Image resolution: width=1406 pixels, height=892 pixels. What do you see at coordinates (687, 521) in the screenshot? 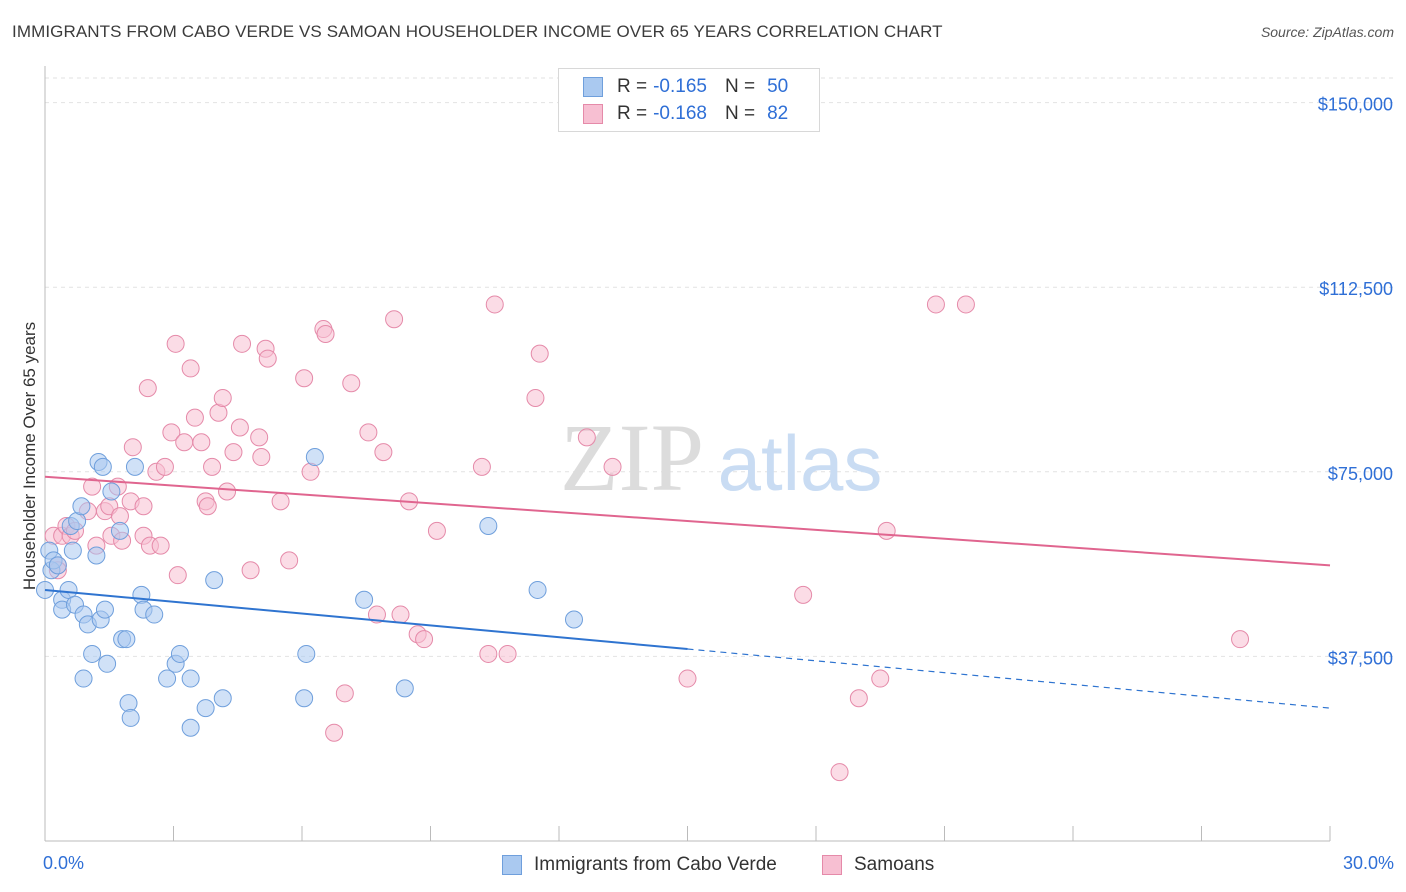
I see `samoan-trend-line` at bounding box center [687, 521].